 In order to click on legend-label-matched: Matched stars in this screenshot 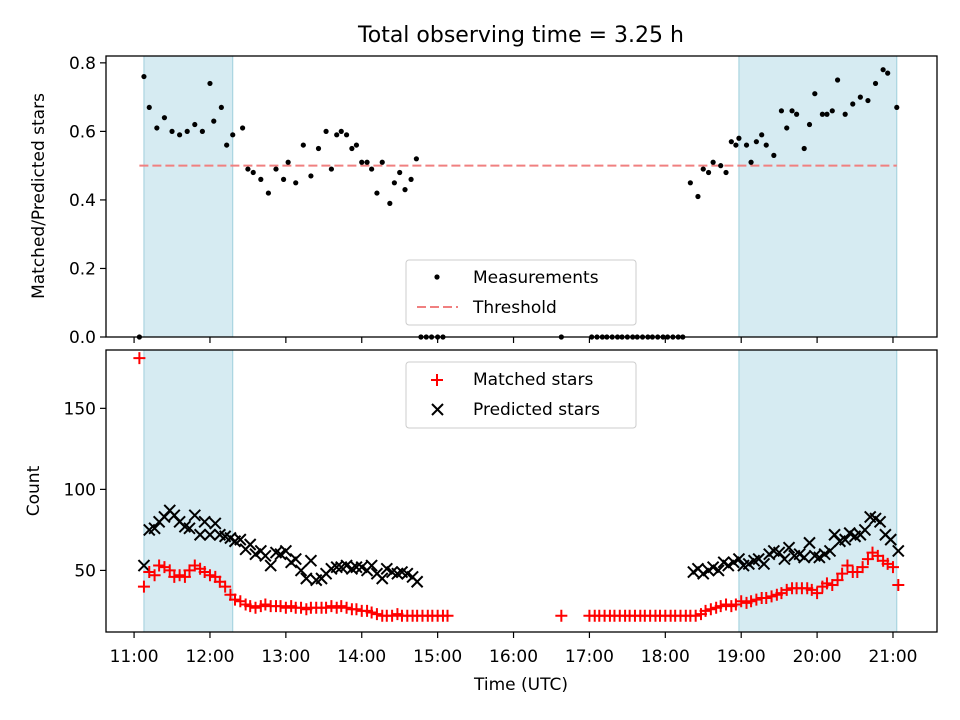, I will do `click(533, 380)`.